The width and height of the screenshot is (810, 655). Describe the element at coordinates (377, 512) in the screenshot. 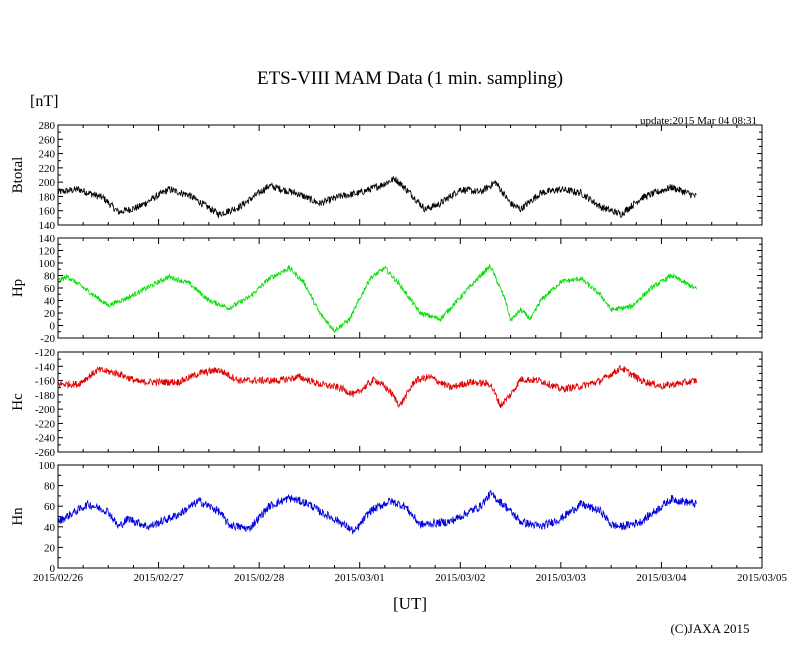

I see `series-line-hn` at that location.